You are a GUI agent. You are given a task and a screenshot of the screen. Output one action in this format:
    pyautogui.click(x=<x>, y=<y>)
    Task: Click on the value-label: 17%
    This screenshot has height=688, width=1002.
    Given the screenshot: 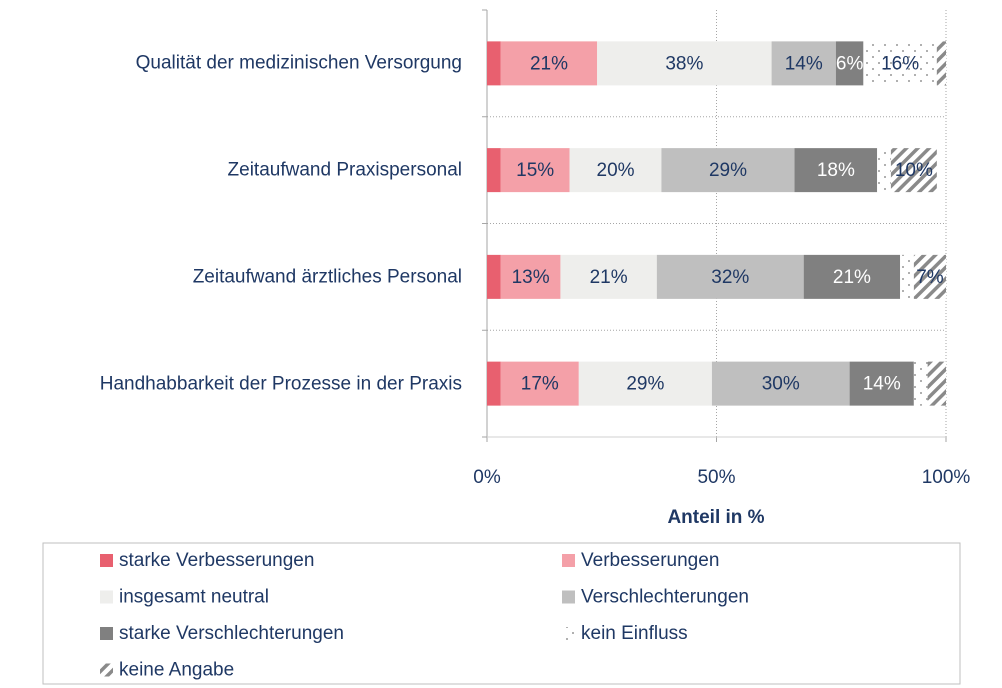 What is the action you would take?
    pyautogui.click(x=540, y=384)
    